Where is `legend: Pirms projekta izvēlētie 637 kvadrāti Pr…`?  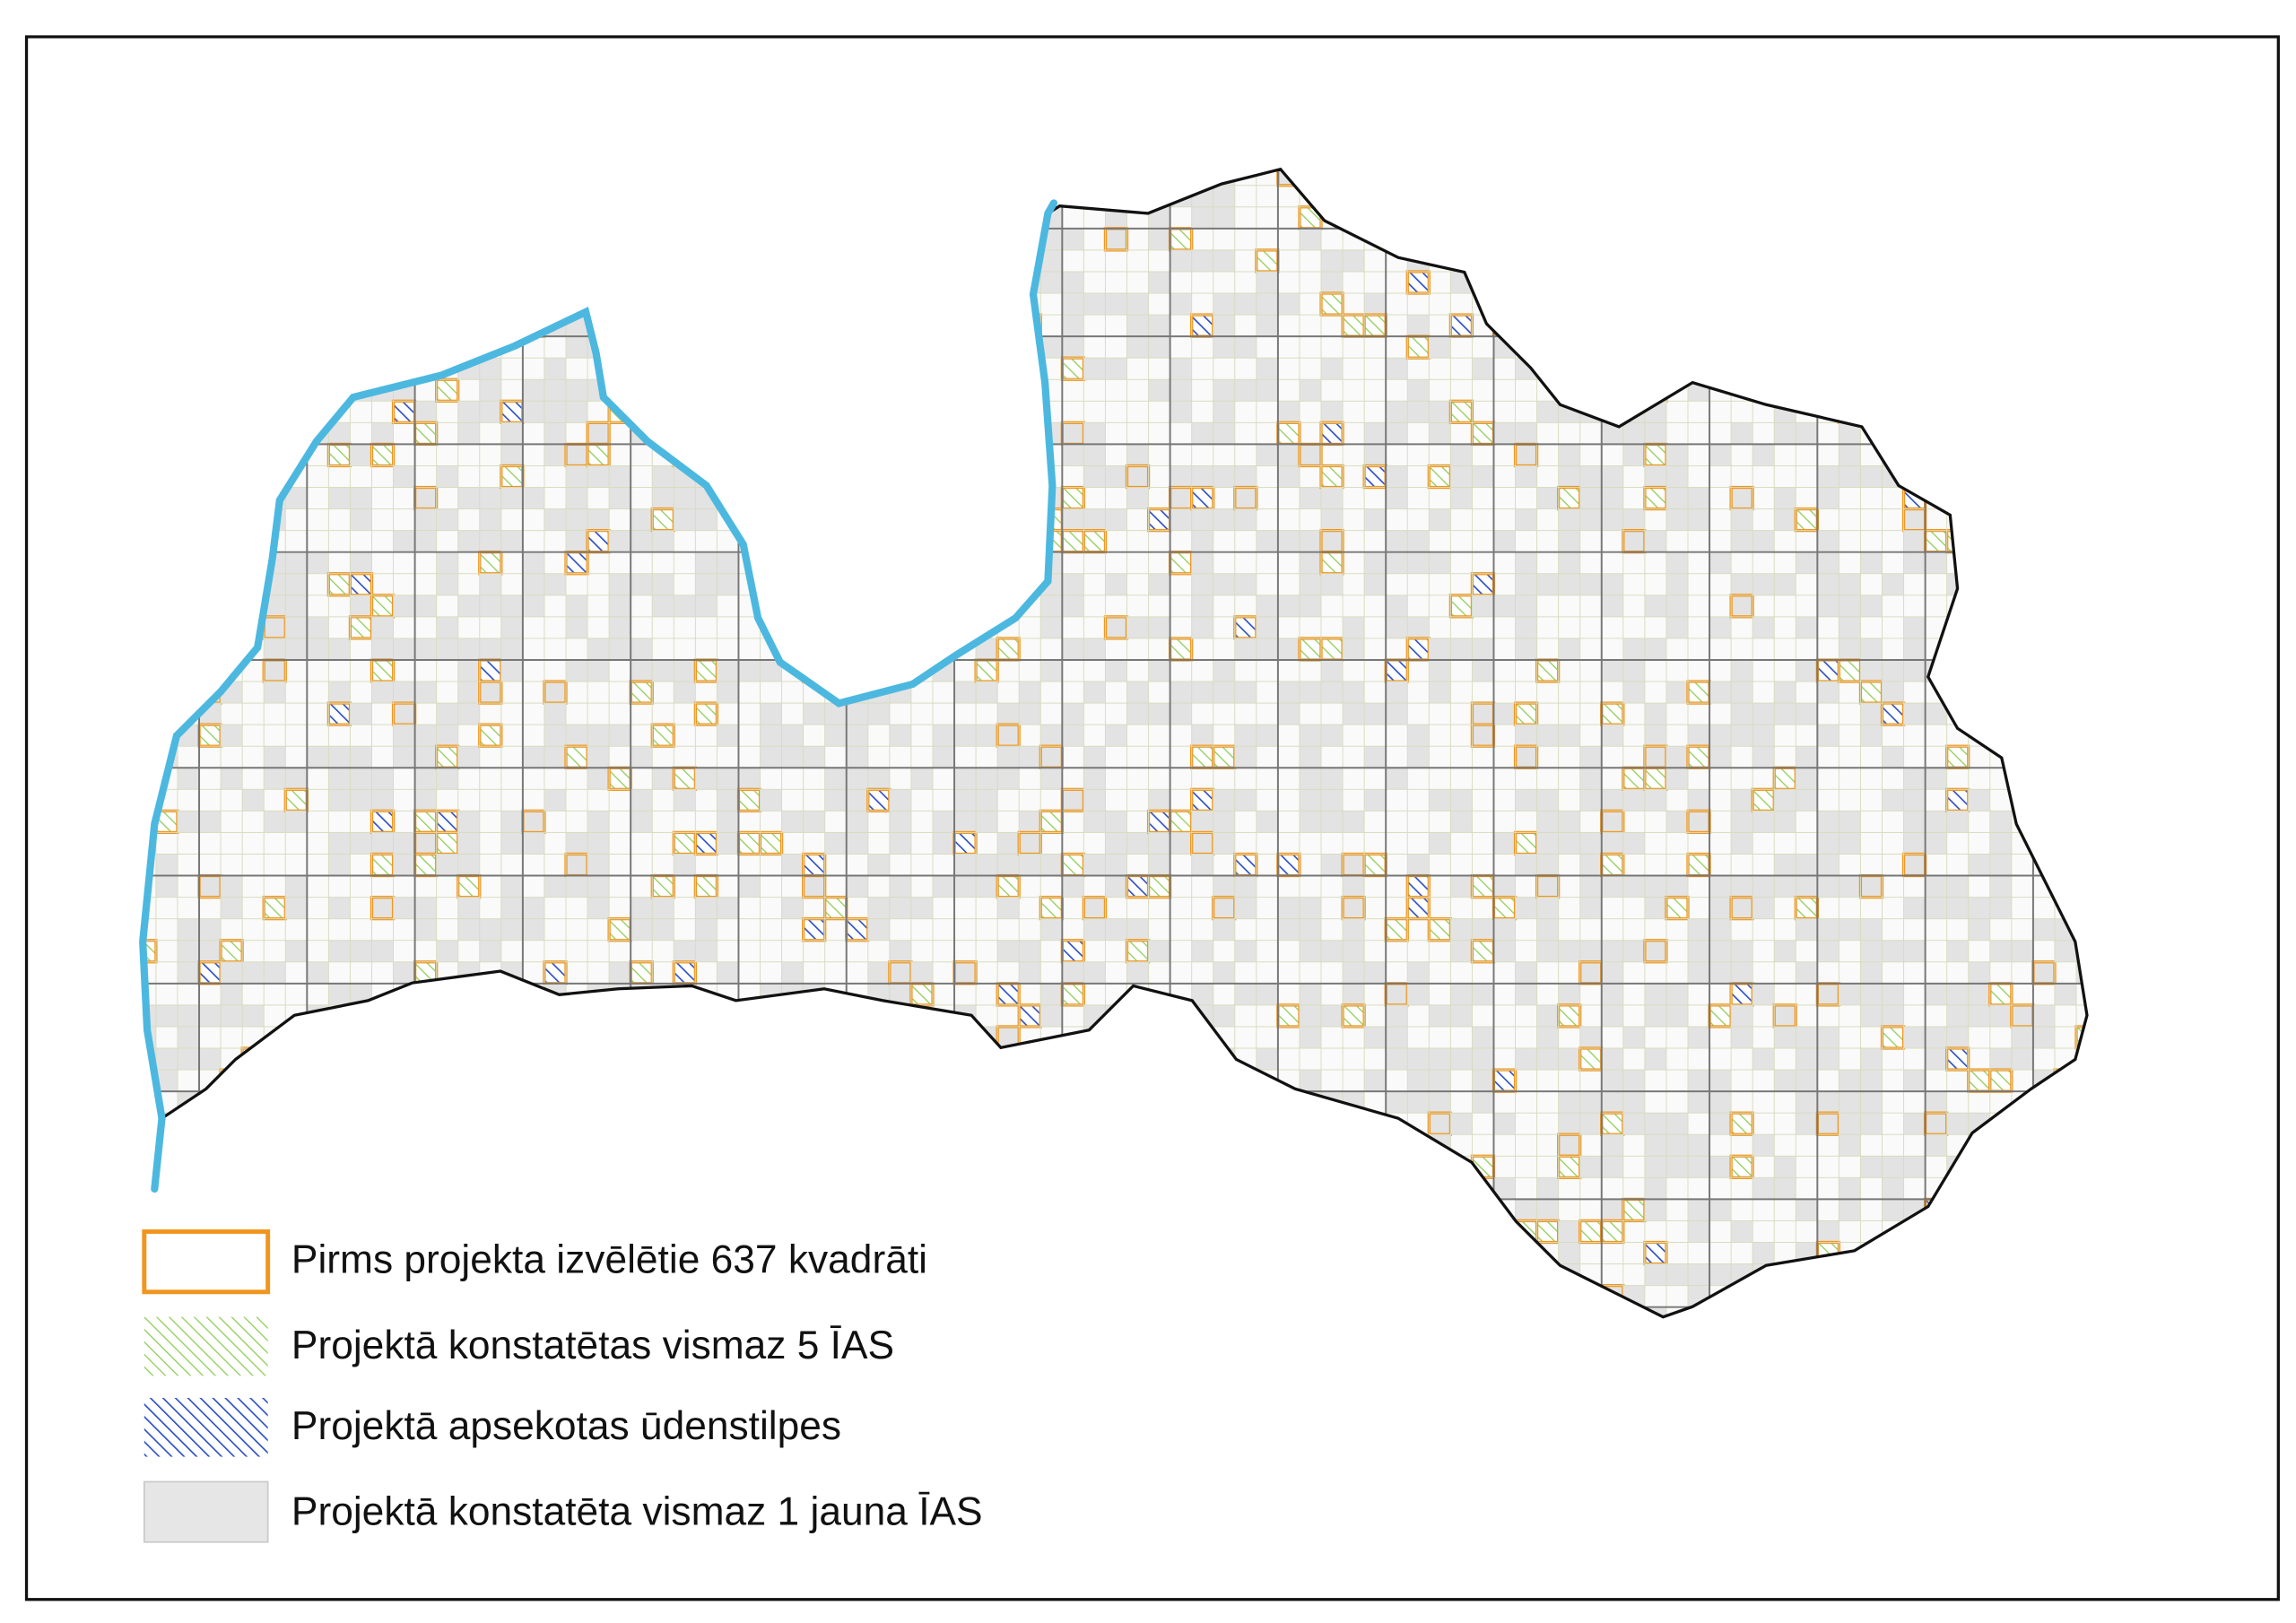 legend: Pirms projekta izvēlētie 637 kvadrāti Pr… is located at coordinates (562, 1386).